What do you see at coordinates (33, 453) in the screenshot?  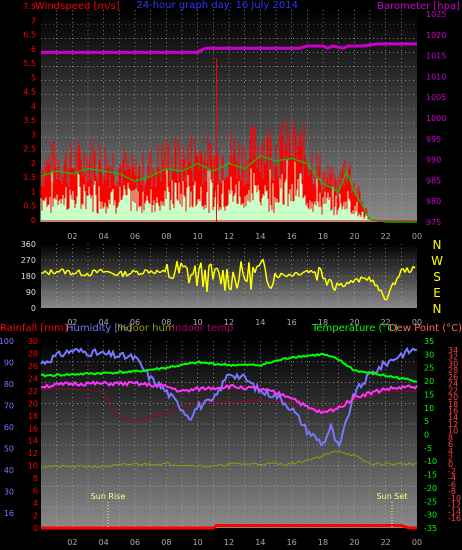 I see `rainfall-tick: 12` at bounding box center [33, 453].